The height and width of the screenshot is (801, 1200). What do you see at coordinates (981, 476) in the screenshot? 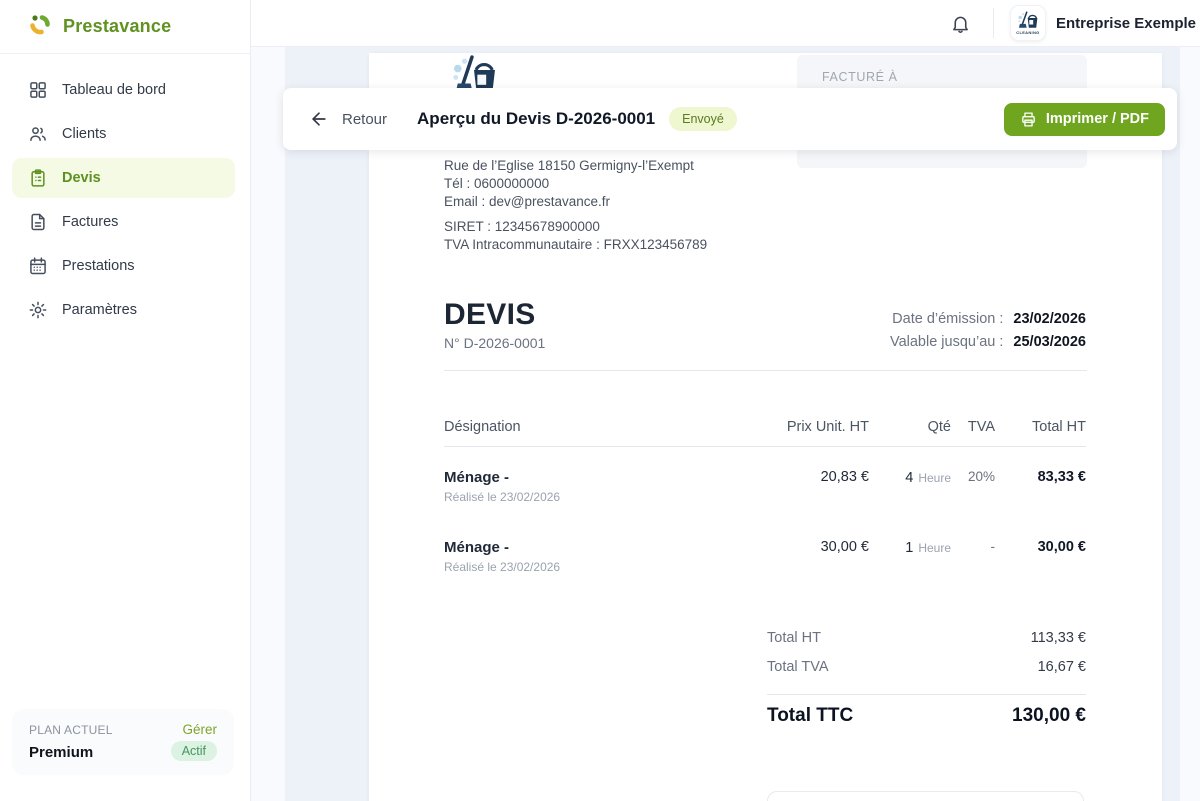
I see `item-vat: 20%` at bounding box center [981, 476].